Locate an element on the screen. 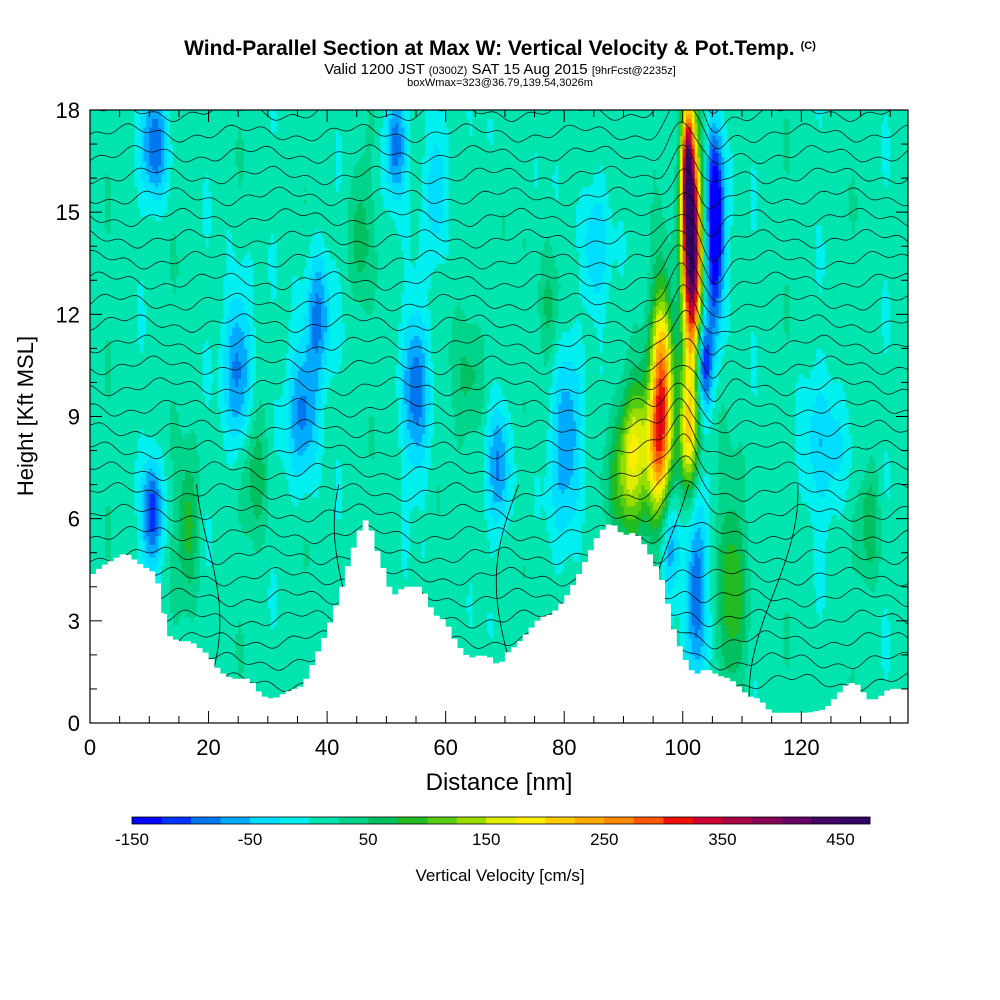 This screenshot has height=1000, width=1000. x-tick-label: 40 is located at coordinates (327, 747).